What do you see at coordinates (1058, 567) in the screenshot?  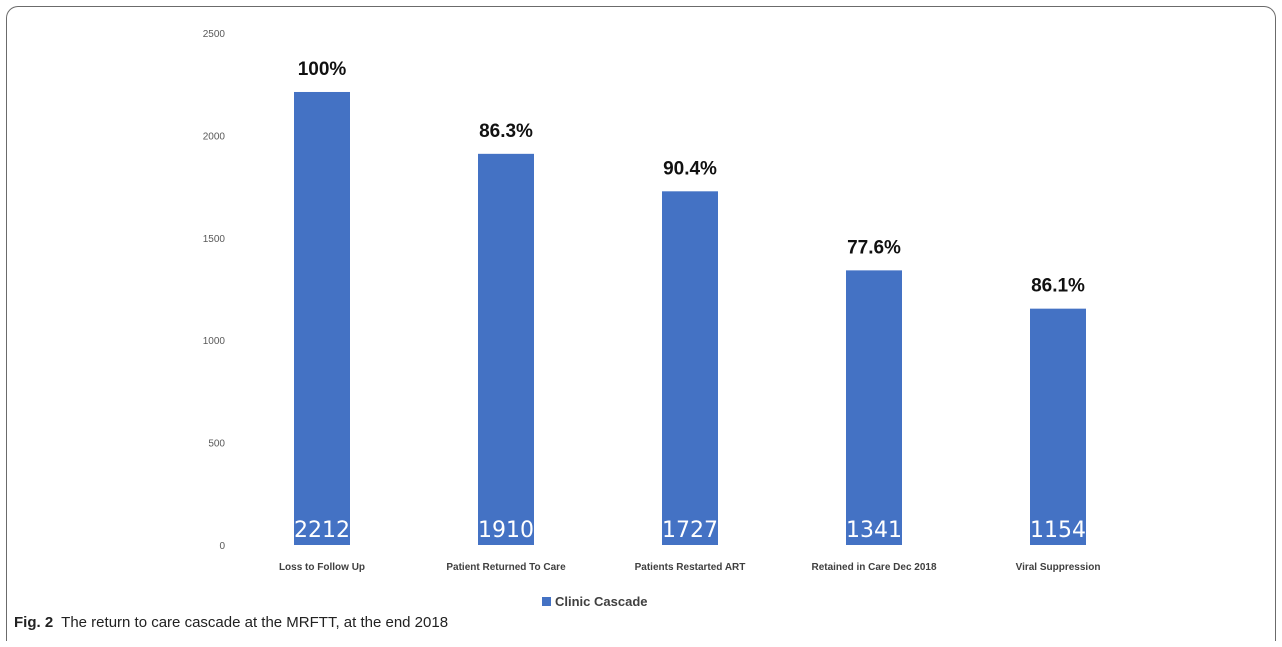 I see `x-category-label: Viral Suppression` at bounding box center [1058, 567].